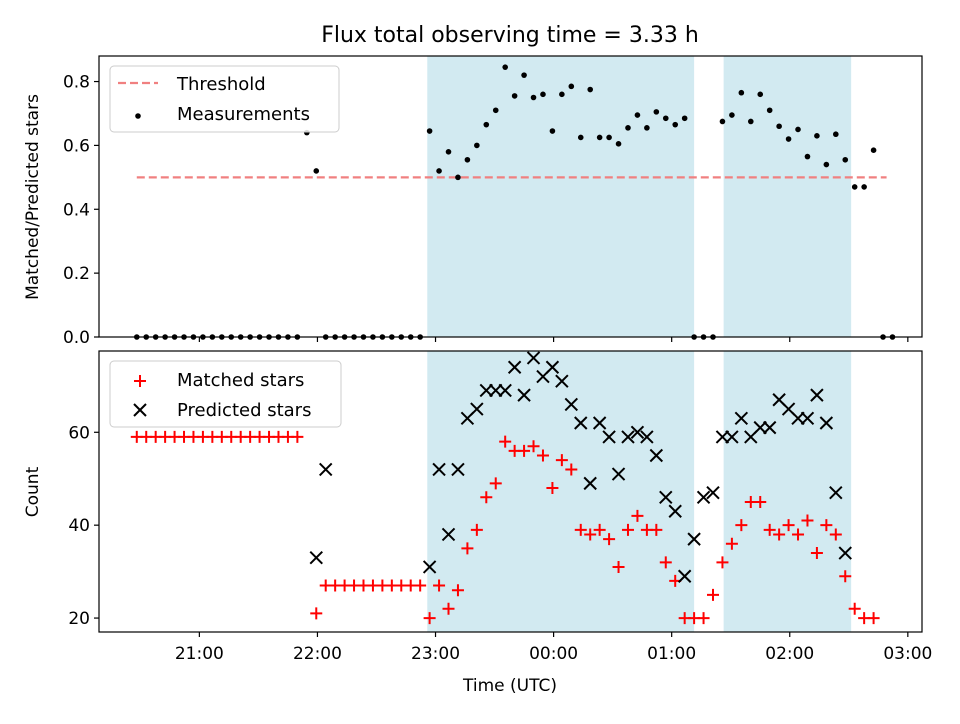  Describe the element at coordinates (553, 654) in the screenshot. I see `x-tick-label: 00:00` at that location.